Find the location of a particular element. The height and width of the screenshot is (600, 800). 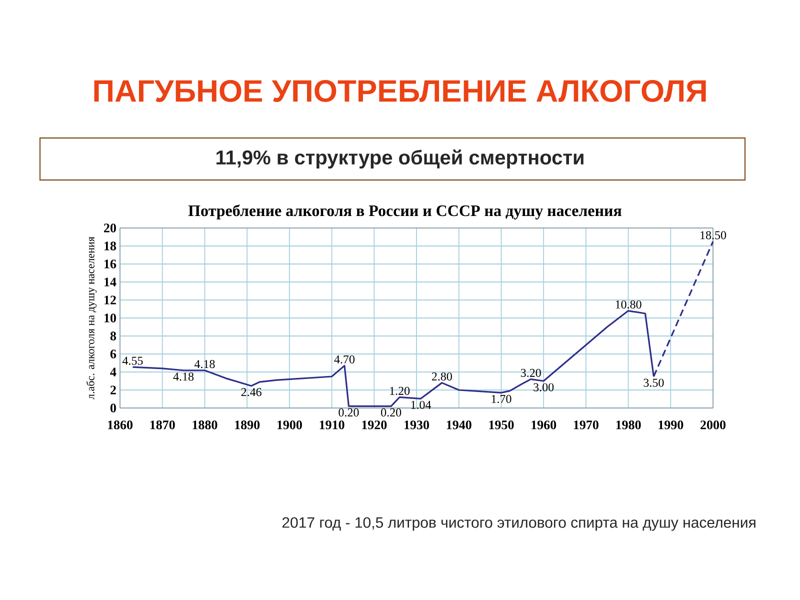

x-tick-label: 1950 is located at coordinates (501, 425).